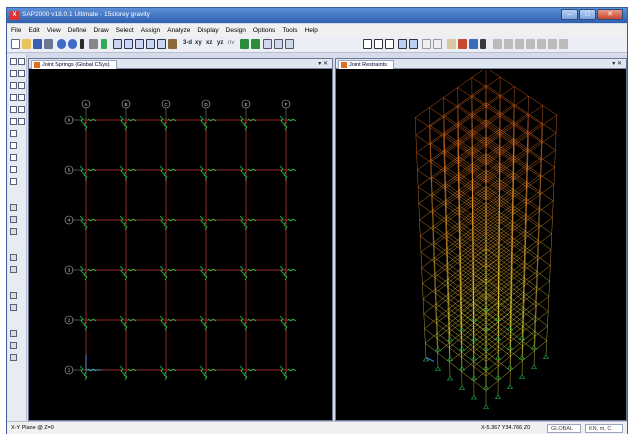  What do you see at coordinates (101, 30) in the screenshot?
I see `menu-draw: Draw` at bounding box center [101, 30].